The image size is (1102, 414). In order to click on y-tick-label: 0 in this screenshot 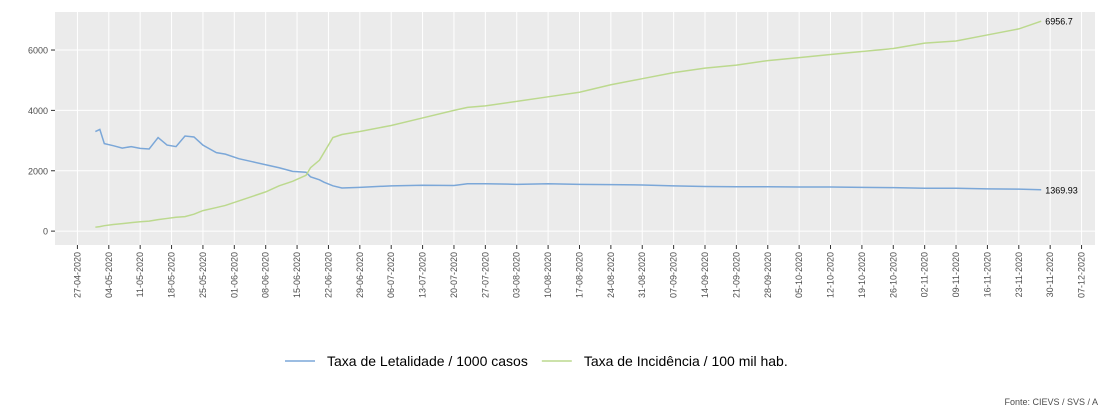, I will do `click(45, 232)`.